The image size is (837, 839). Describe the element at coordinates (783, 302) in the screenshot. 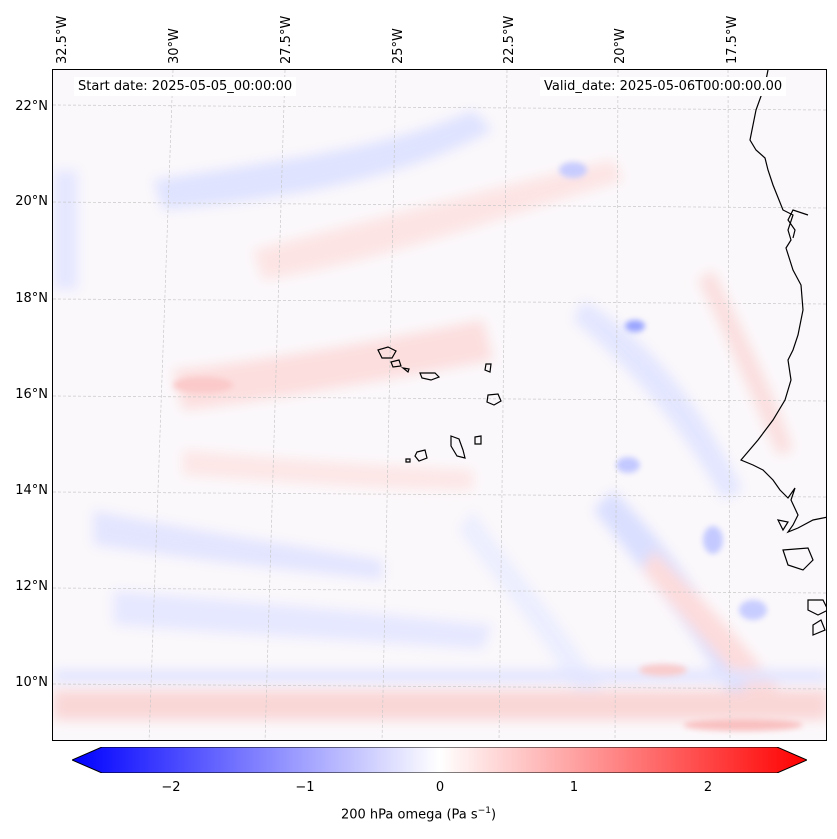

I see `coast-west-africa` at that location.